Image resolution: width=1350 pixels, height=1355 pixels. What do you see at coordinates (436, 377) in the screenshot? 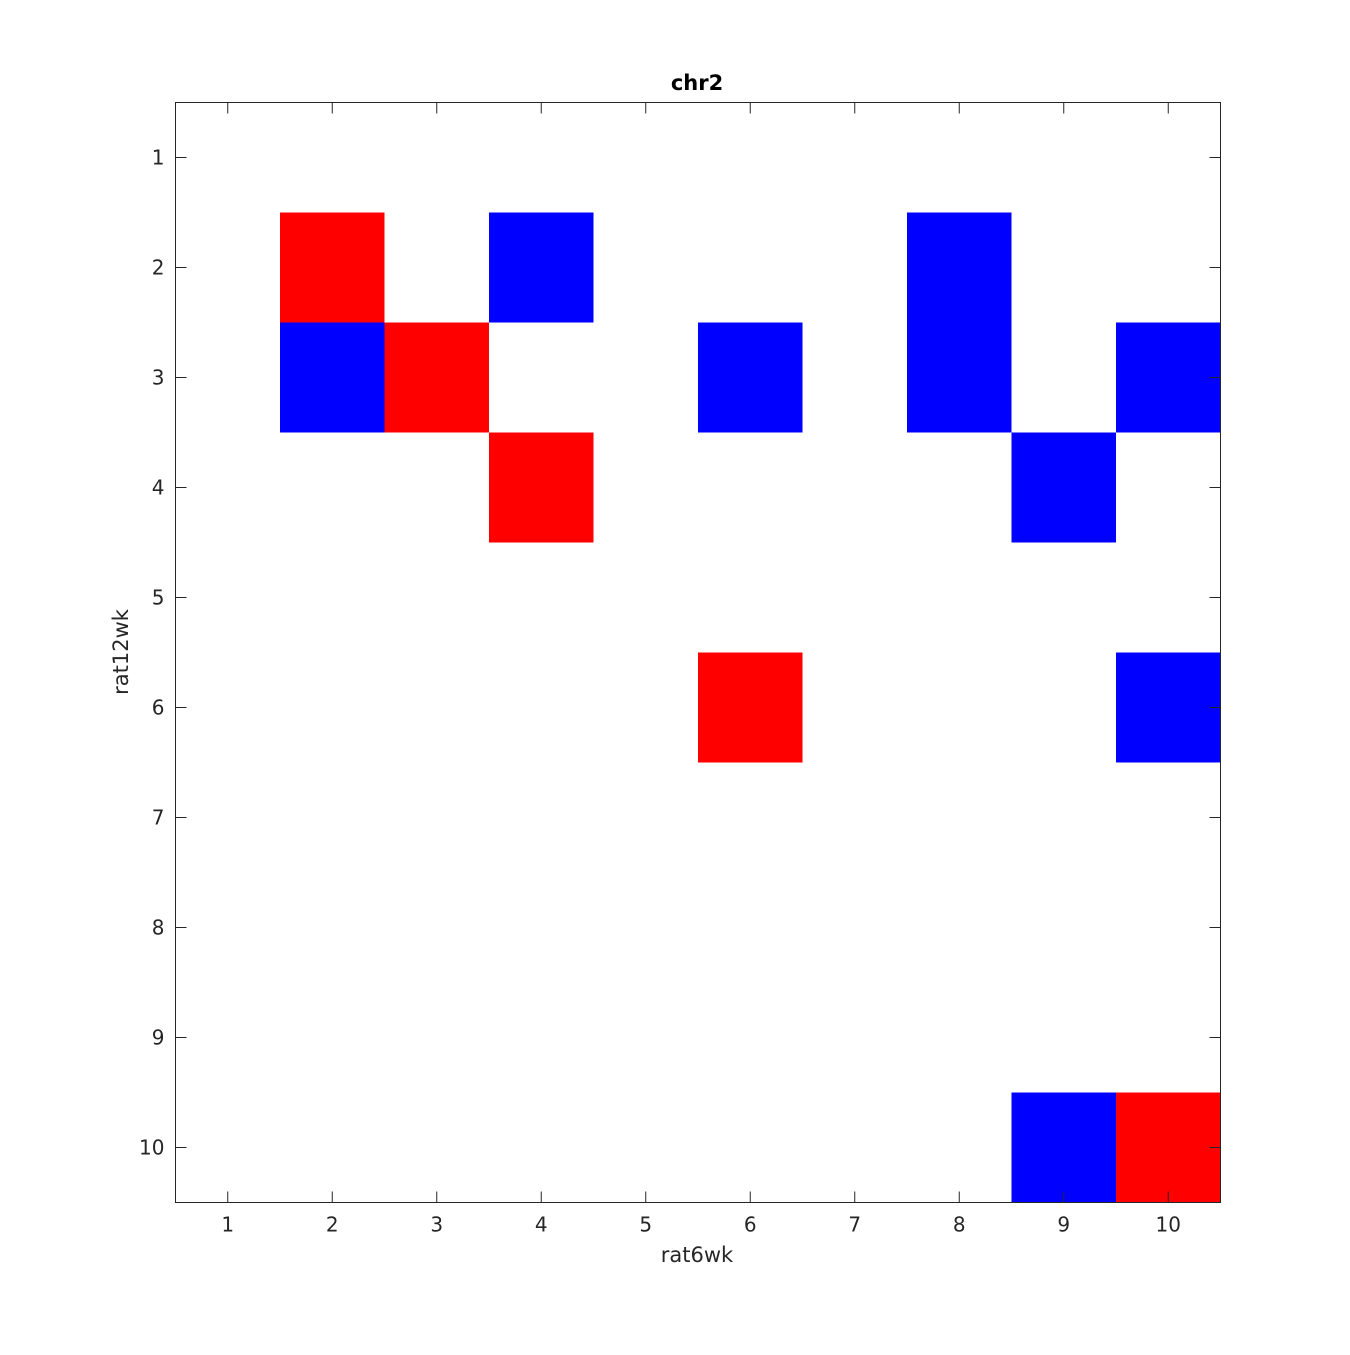
I see `heatmap-cell-r3-c3` at bounding box center [436, 377].